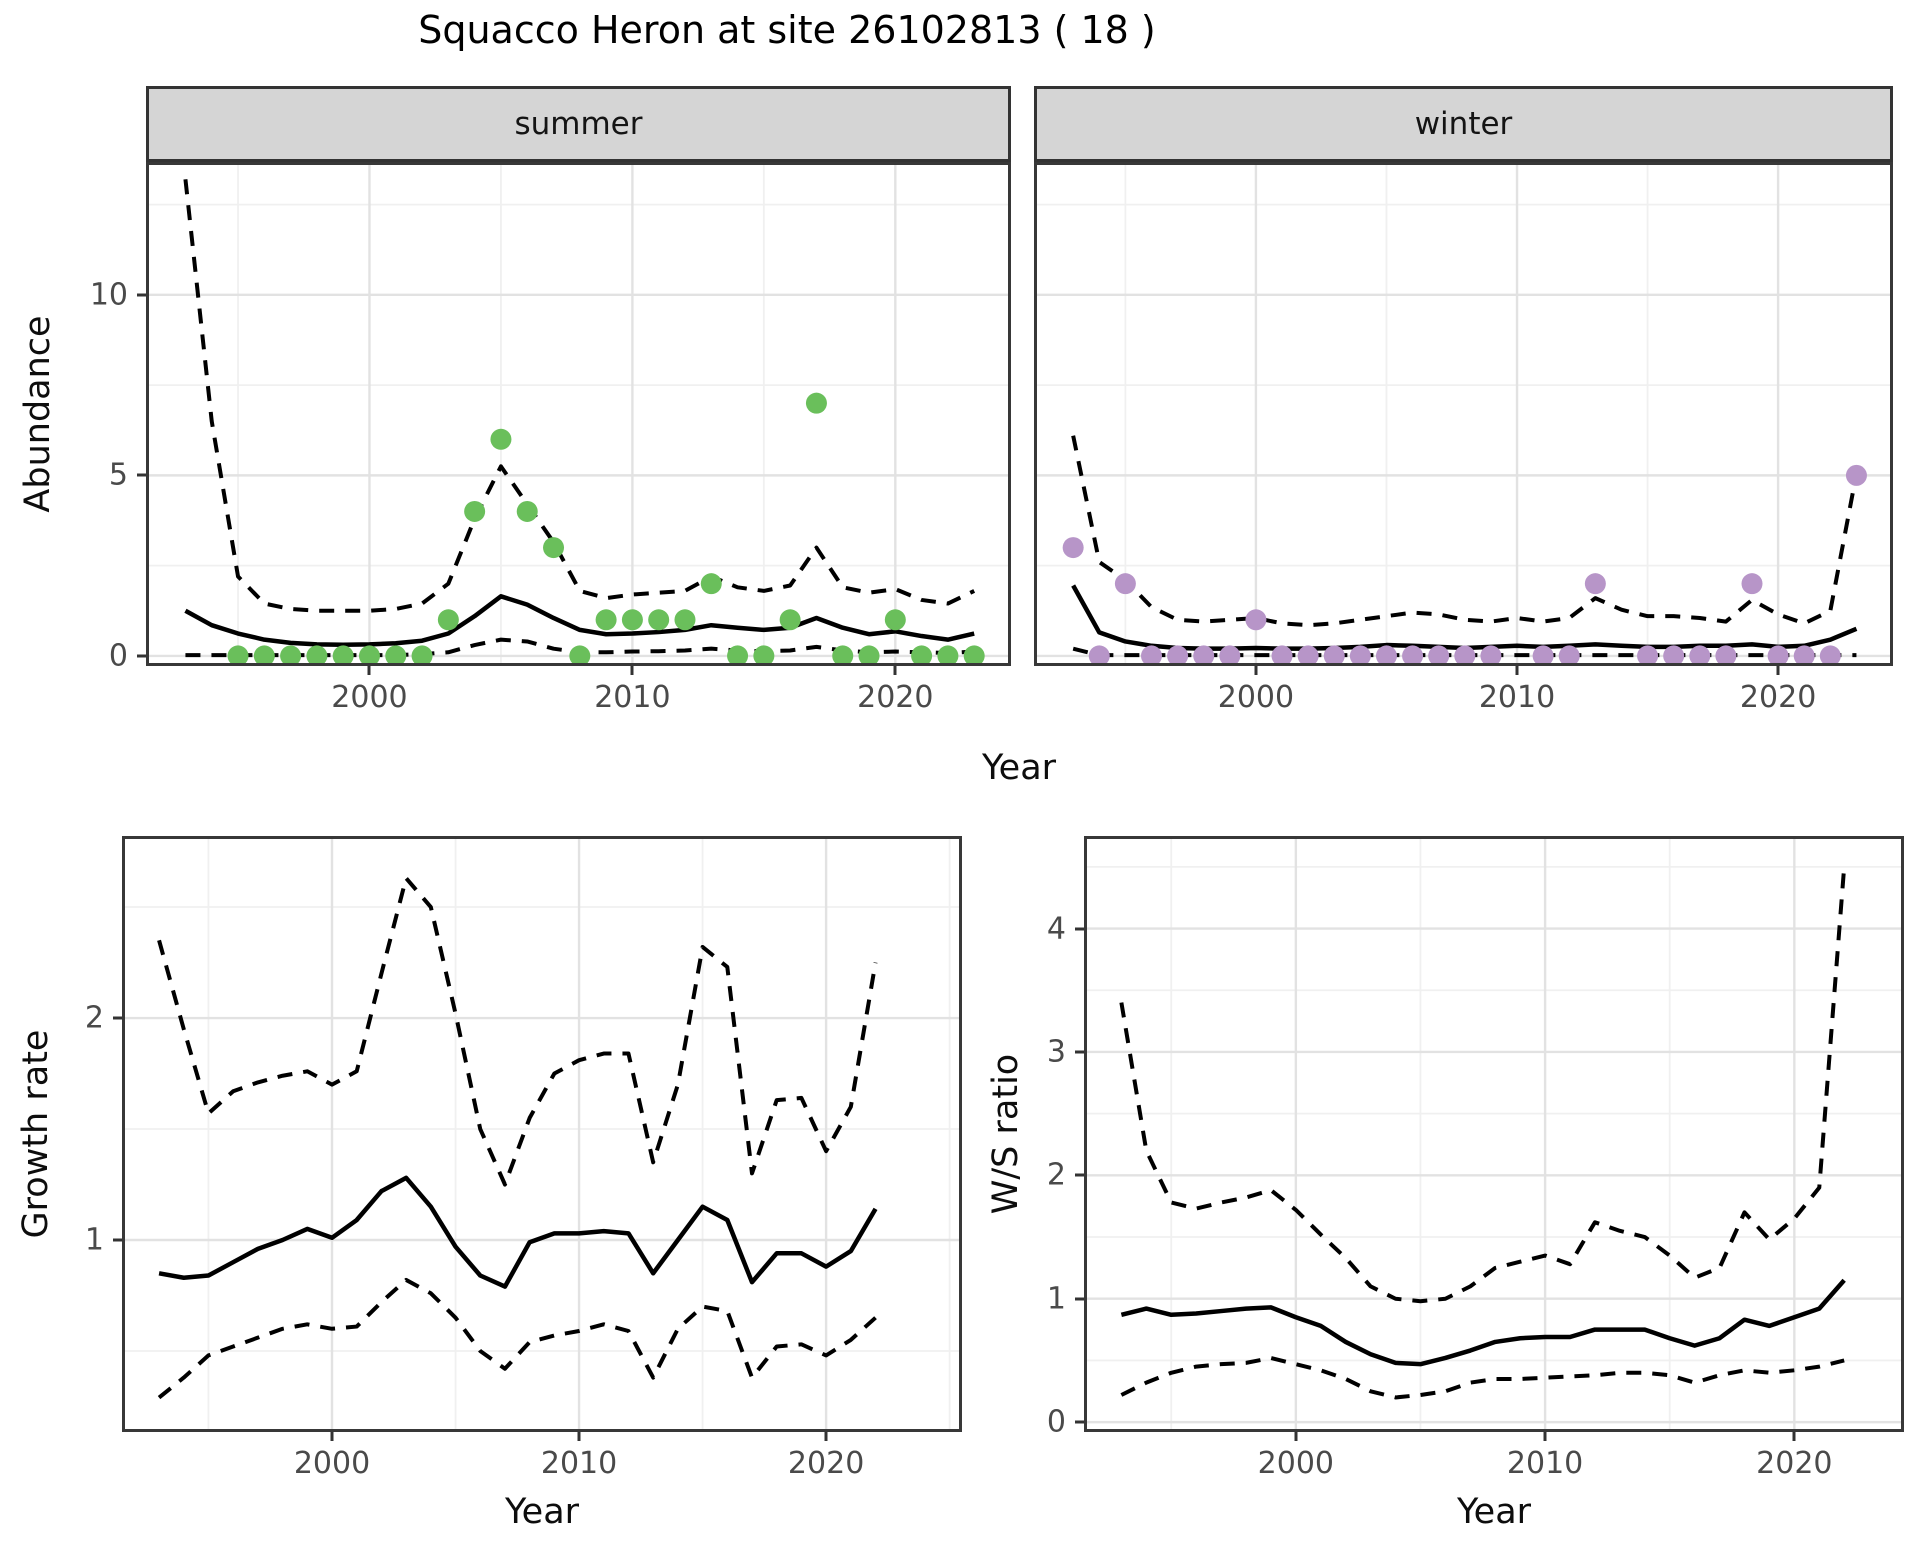 The image size is (1920, 1560). What do you see at coordinates (118, 475) in the screenshot?
I see `y-tick-label: 5` at bounding box center [118, 475].